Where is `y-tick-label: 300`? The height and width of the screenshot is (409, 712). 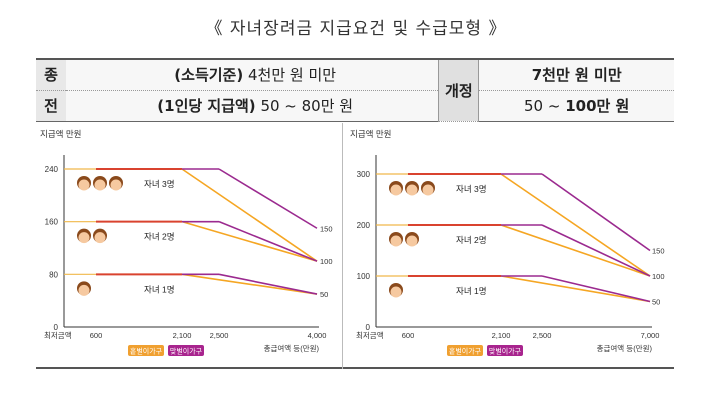 y-tick-label: 300 is located at coordinates (364, 174).